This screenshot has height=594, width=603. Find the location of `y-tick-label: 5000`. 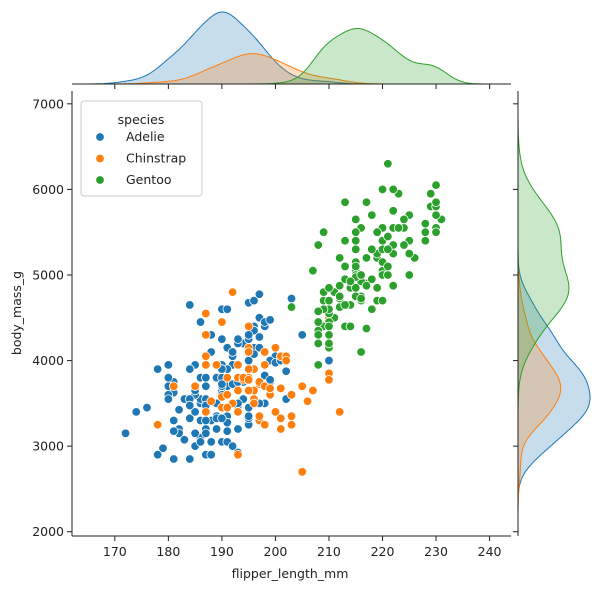

y-tick-label: 5000 is located at coordinates (48, 274).